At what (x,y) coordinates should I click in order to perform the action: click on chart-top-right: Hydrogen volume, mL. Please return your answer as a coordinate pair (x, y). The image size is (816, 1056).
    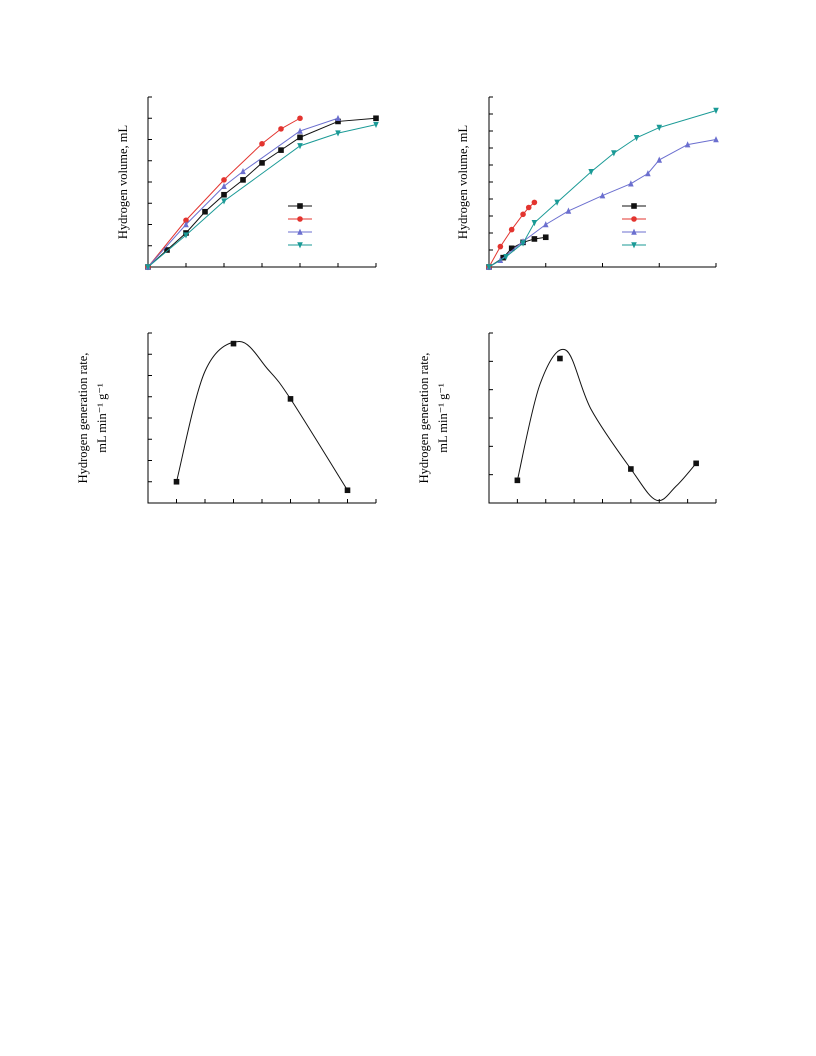
    Looking at the image, I should click on (587, 183).